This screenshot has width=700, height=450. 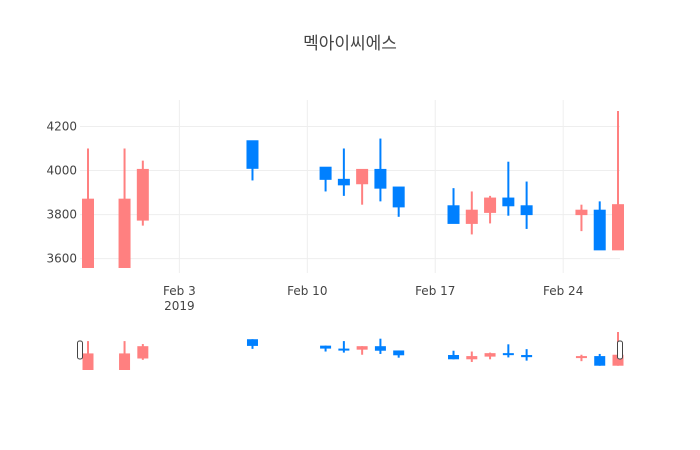 I want to click on x-tick-label: Feb 24, so click(x=563, y=291).